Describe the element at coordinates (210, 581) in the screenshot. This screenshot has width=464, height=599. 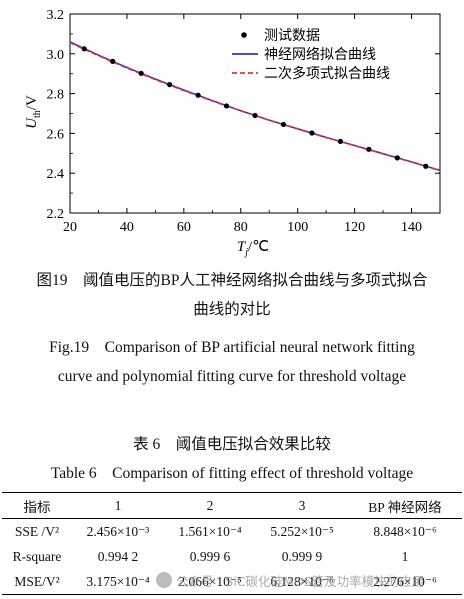
I see `table-cell: 2.066×10⁻⁵` at that location.